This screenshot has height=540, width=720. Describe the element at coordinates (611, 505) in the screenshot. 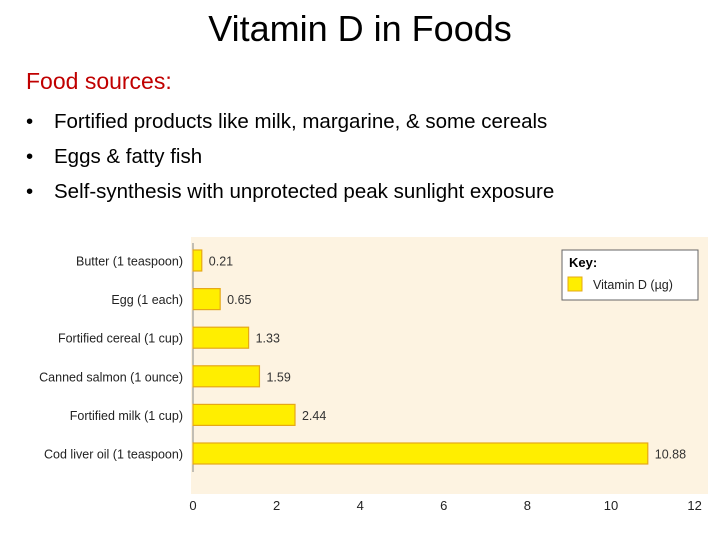

I see `x-tick-label: 10` at that location.